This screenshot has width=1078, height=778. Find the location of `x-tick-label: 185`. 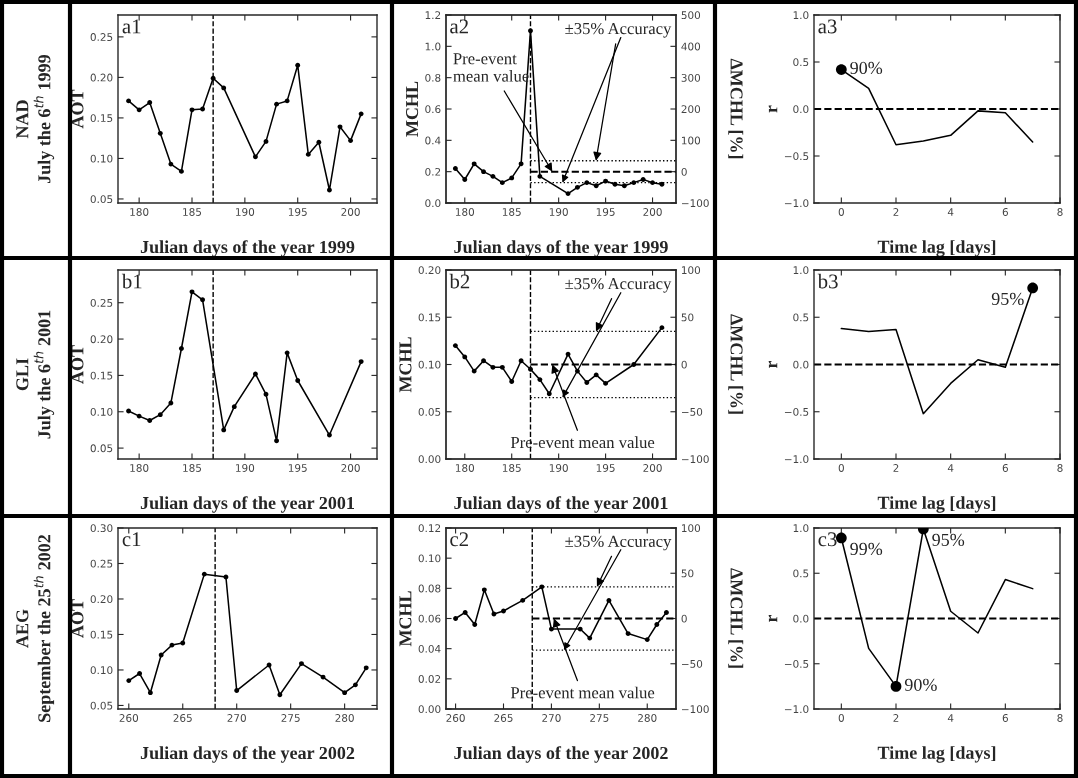

x-tick-label: 185 is located at coordinates (192, 468).